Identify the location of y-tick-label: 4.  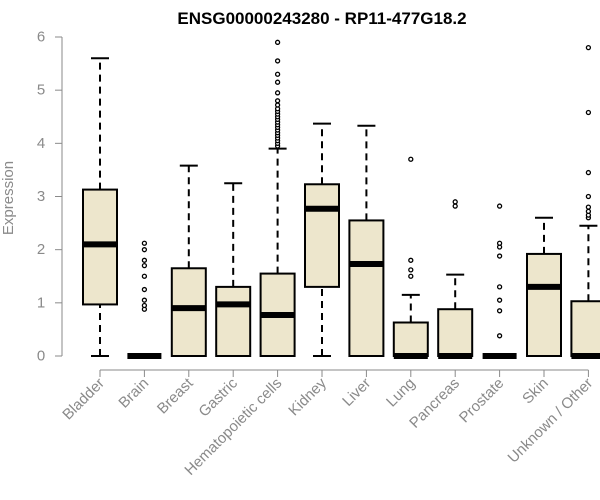
(41, 143).